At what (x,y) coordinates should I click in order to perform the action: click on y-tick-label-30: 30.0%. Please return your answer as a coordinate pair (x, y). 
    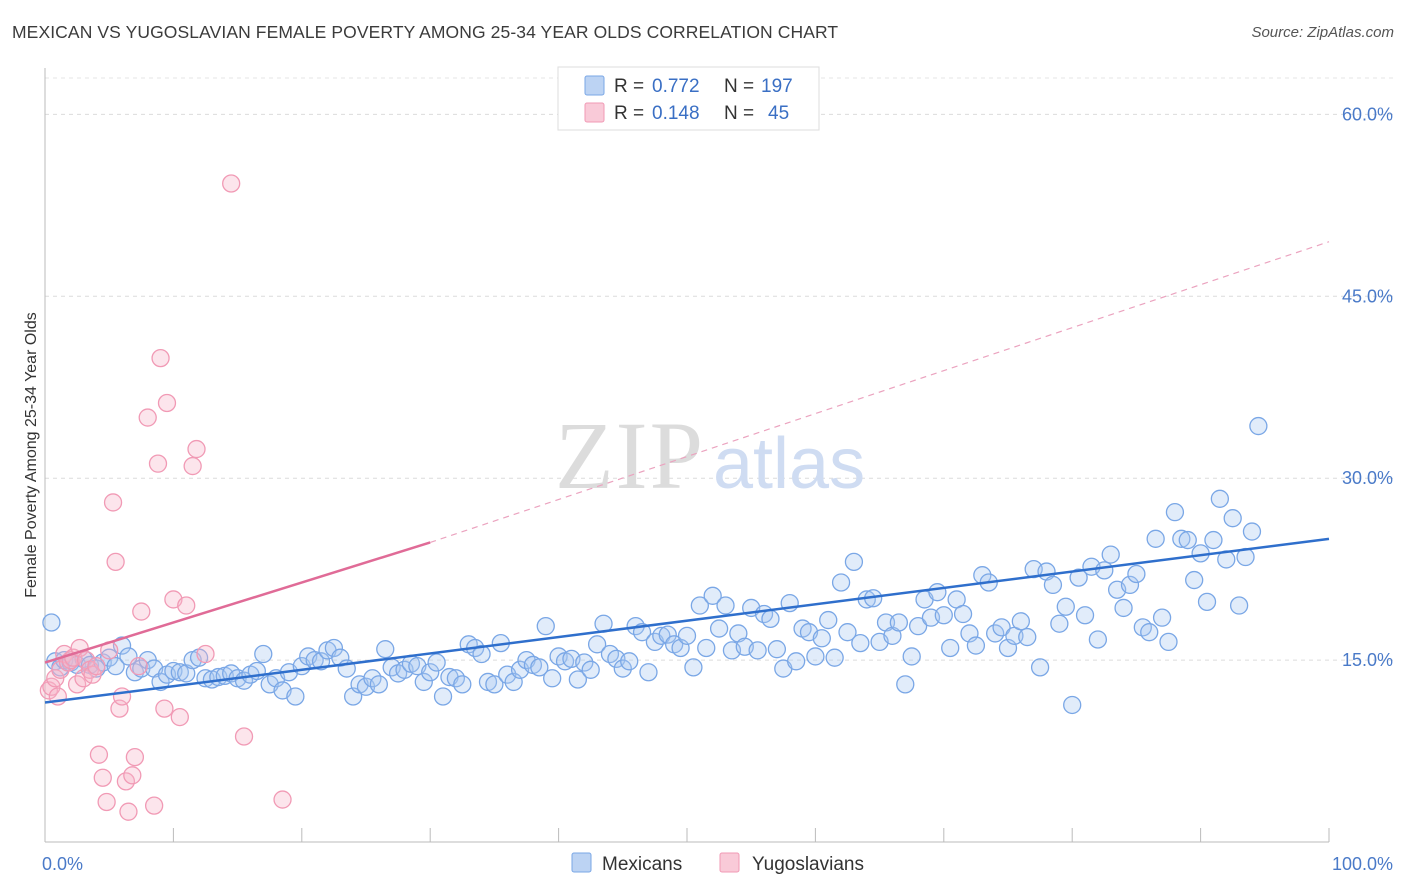
    Looking at the image, I should click on (1367, 478).